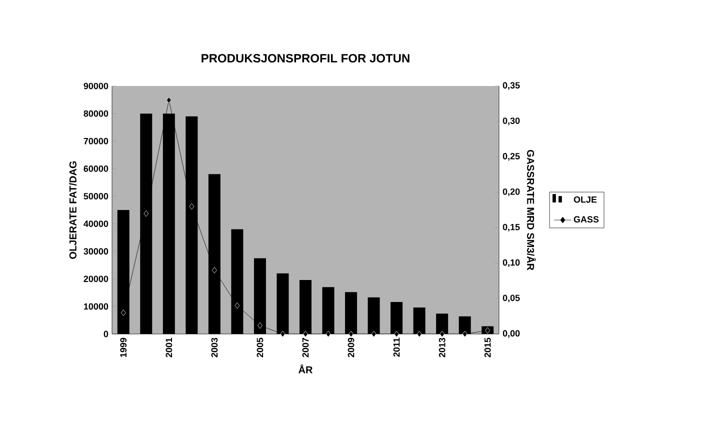 The width and height of the screenshot is (706, 426). What do you see at coordinates (96, 196) in the screenshot?
I see `y-tick-label: 50000` at bounding box center [96, 196].